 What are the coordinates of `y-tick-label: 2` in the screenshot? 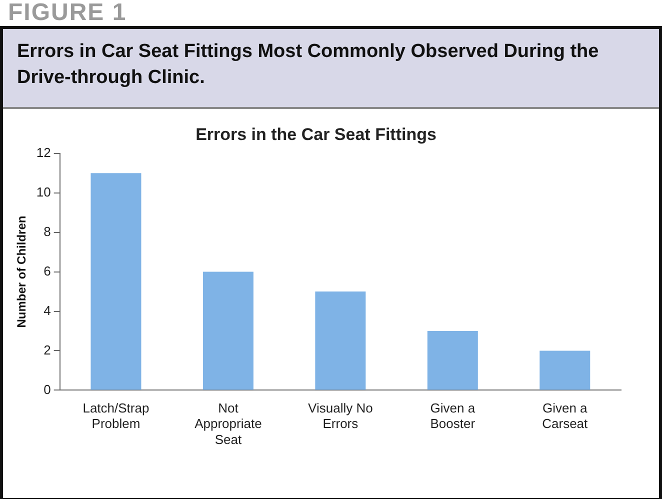 It's located at (47, 350).